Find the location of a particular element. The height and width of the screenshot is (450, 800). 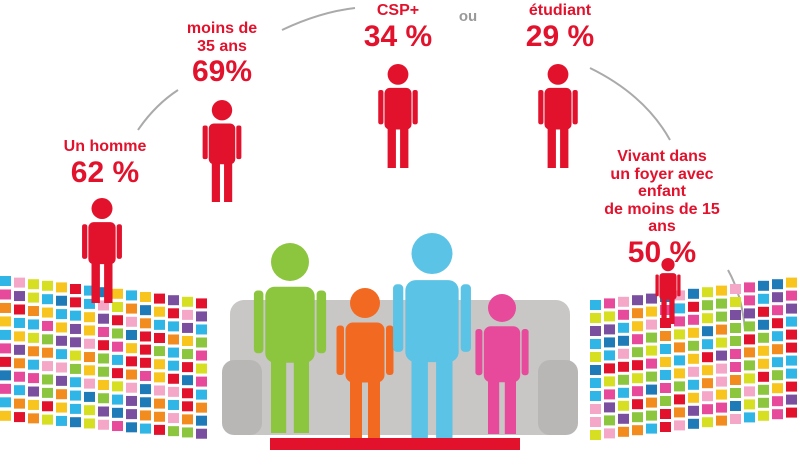

step-value: 50 % is located at coordinates (662, 252).